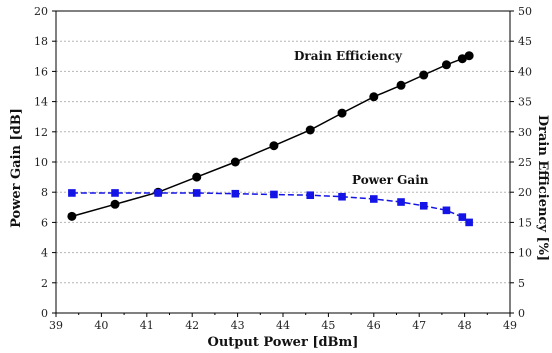  I want to click on power-gain-line, so click(270, 207).